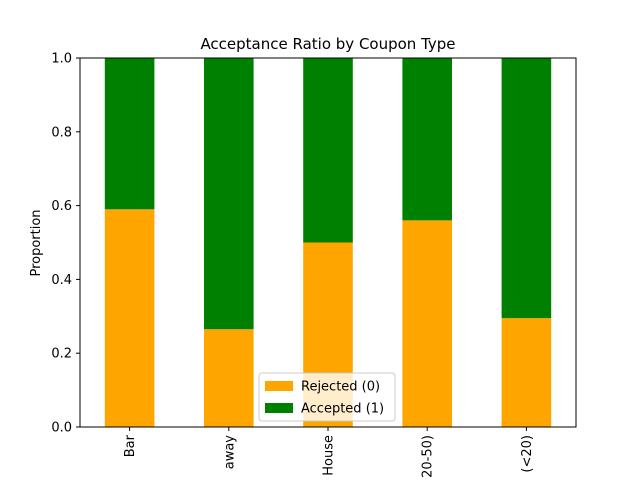 The height and width of the screenshot is (484, 640). Describe the element at coordinates (329, 455) in the screenshot. I see `x-tick-label: House` at that location.